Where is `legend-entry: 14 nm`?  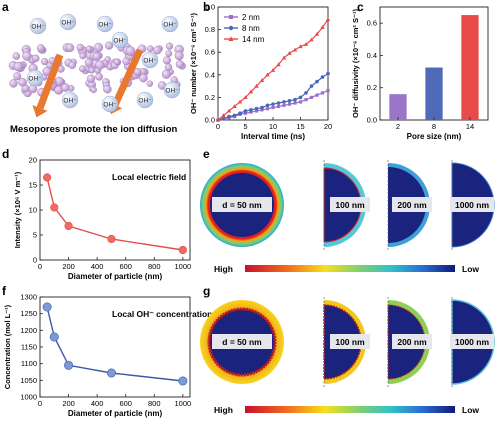
legend-entry: 14 nm is located at coordinates (253, 39).